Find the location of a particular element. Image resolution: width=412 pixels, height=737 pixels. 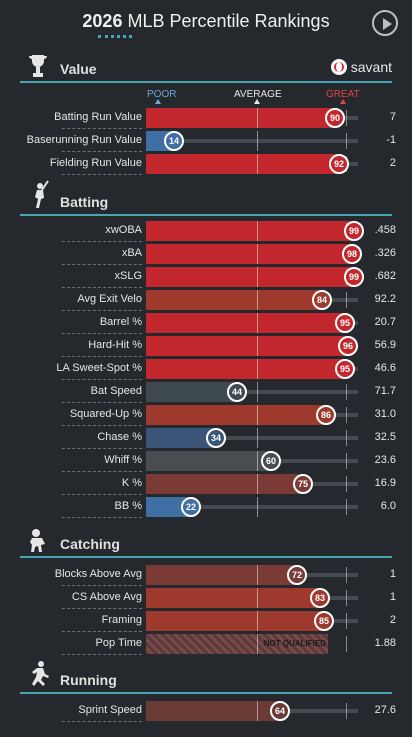

metric-row: Bat Speed 44 71.7 is located at coordinates (206, 392).